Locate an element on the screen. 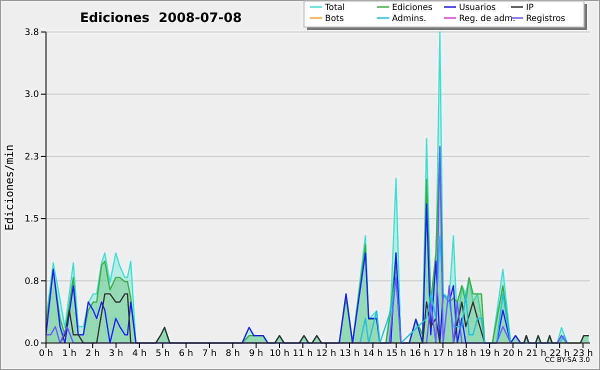 This screenshot has width=600, height=370. legend-label: Admins. is located at coordinates (409, 19).